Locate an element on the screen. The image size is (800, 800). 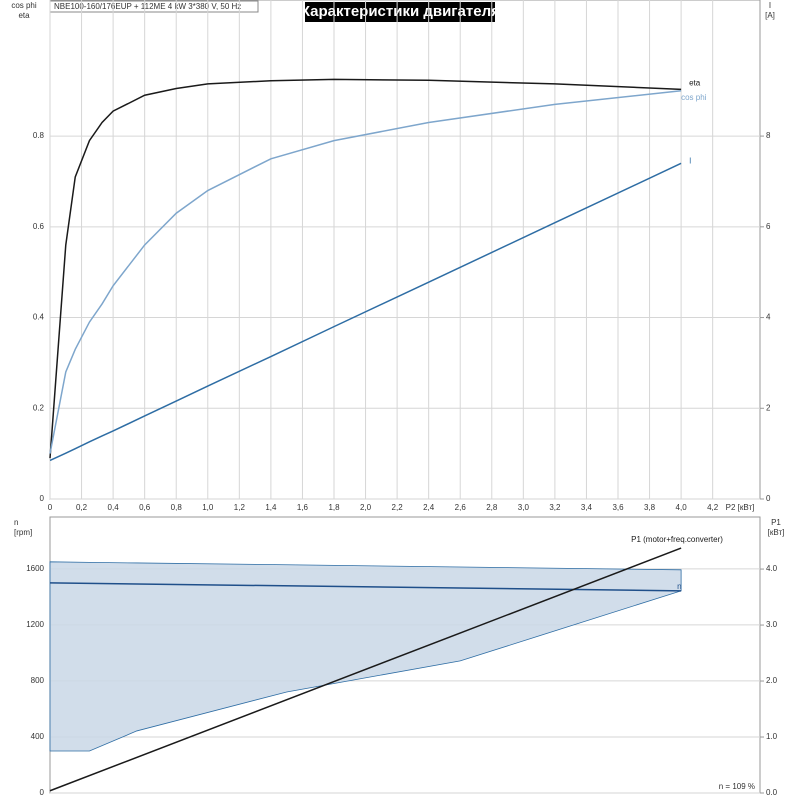
x-tick-label: 4,2 is located at coordinates (713, 507).